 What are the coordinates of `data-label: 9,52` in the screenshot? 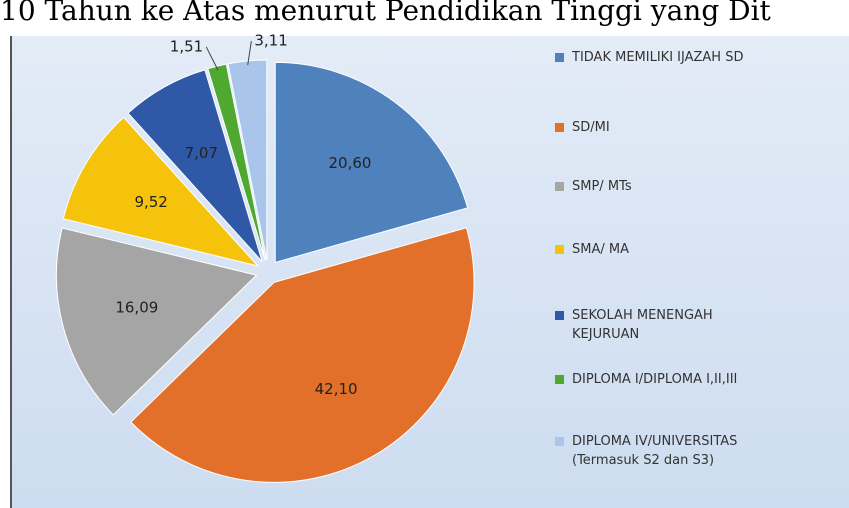 It's located at (150, 202).